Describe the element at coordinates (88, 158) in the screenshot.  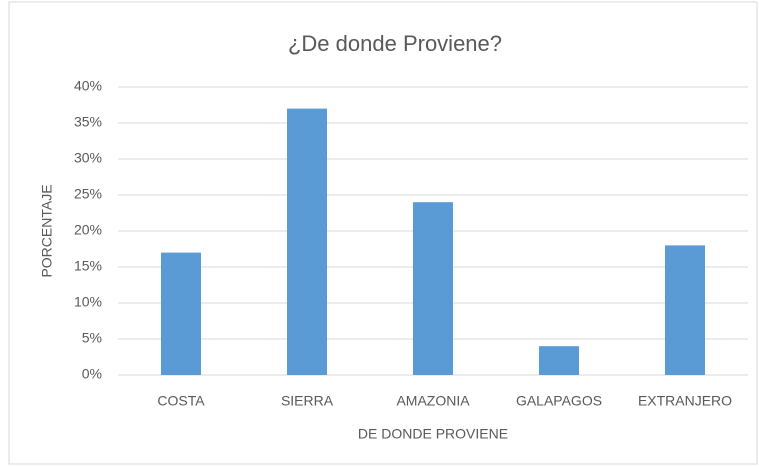
I see `y-tick-label: 30%` at that location.